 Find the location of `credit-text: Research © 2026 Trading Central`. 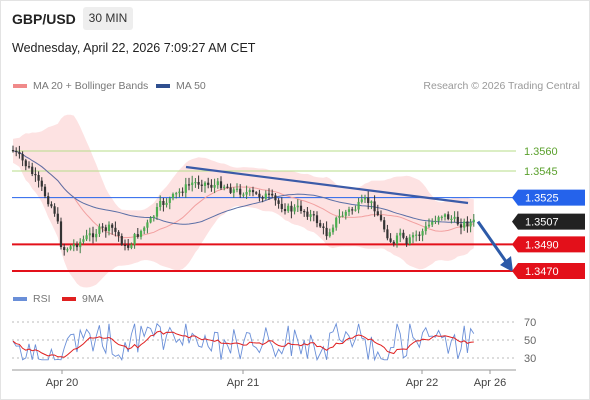

credit-text: Research © 2026 Trading Central is located at coordinates (501, 86).